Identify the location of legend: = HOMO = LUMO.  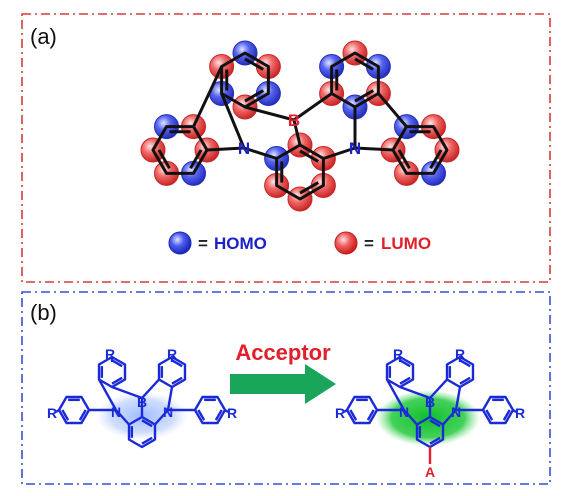
(299, 243).